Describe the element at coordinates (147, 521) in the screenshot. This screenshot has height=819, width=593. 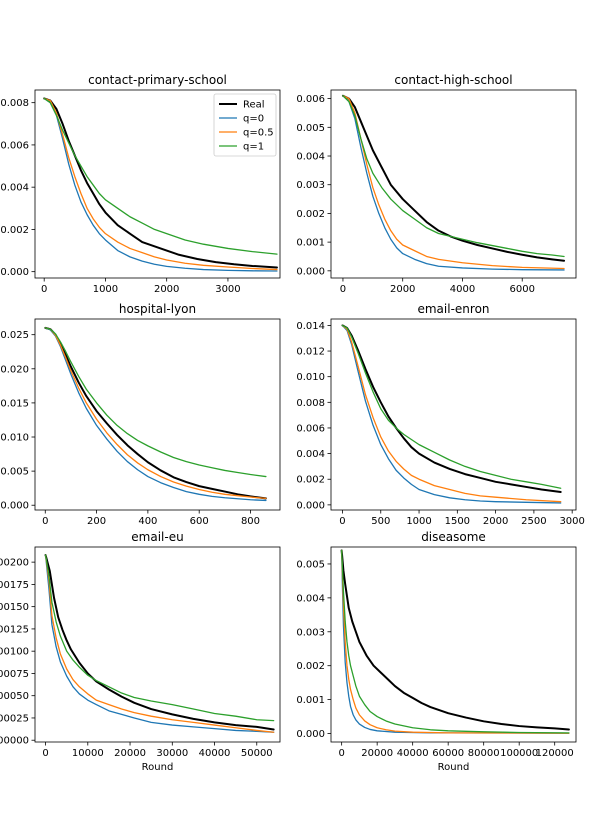
I see `x-tick-label: 400` at that location.